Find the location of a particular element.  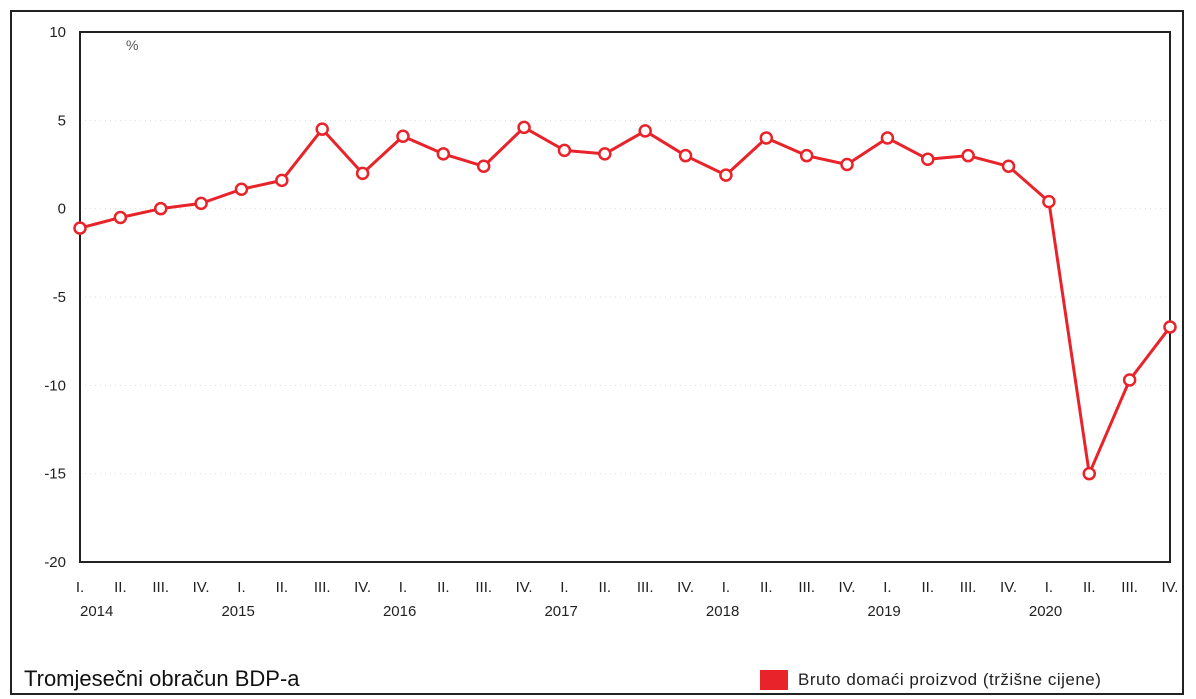

y-axis-ticks: 10 5 0 -5 -10 -15 -20 is located at coordinates (55, 297).